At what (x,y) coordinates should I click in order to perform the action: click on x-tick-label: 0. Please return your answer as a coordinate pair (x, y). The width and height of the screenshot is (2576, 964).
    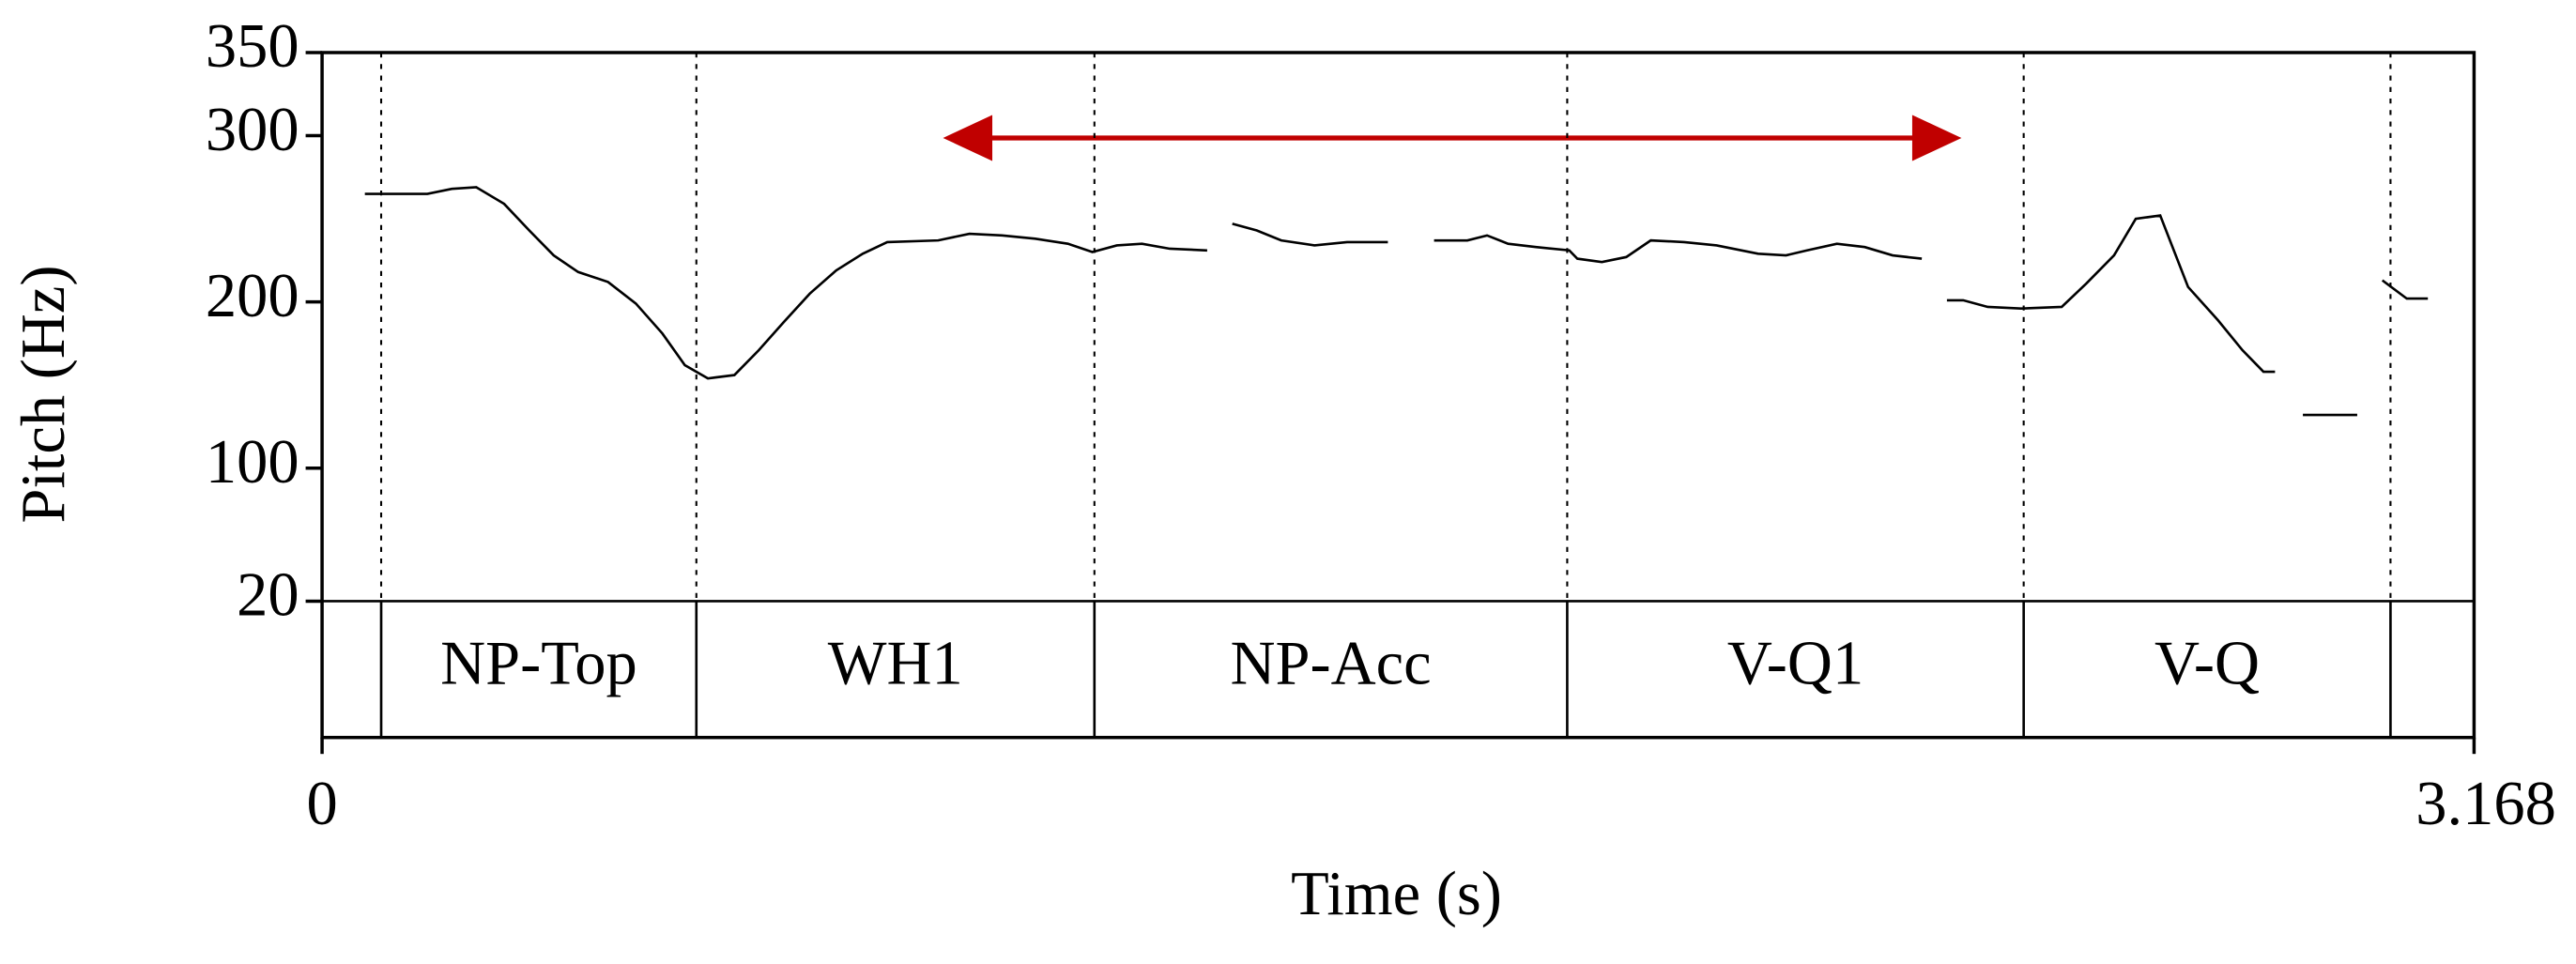
    Looking at the image, I should click on (322, 804).